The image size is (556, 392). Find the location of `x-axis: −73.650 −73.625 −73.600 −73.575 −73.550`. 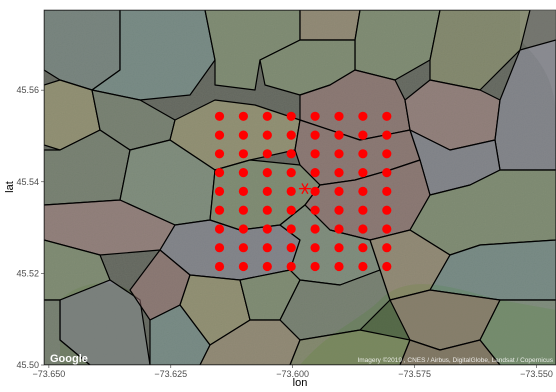

x-axis: −73.650 −73.625 −73.600 −73.575 −73.550 is located at coordinates (292, 372).